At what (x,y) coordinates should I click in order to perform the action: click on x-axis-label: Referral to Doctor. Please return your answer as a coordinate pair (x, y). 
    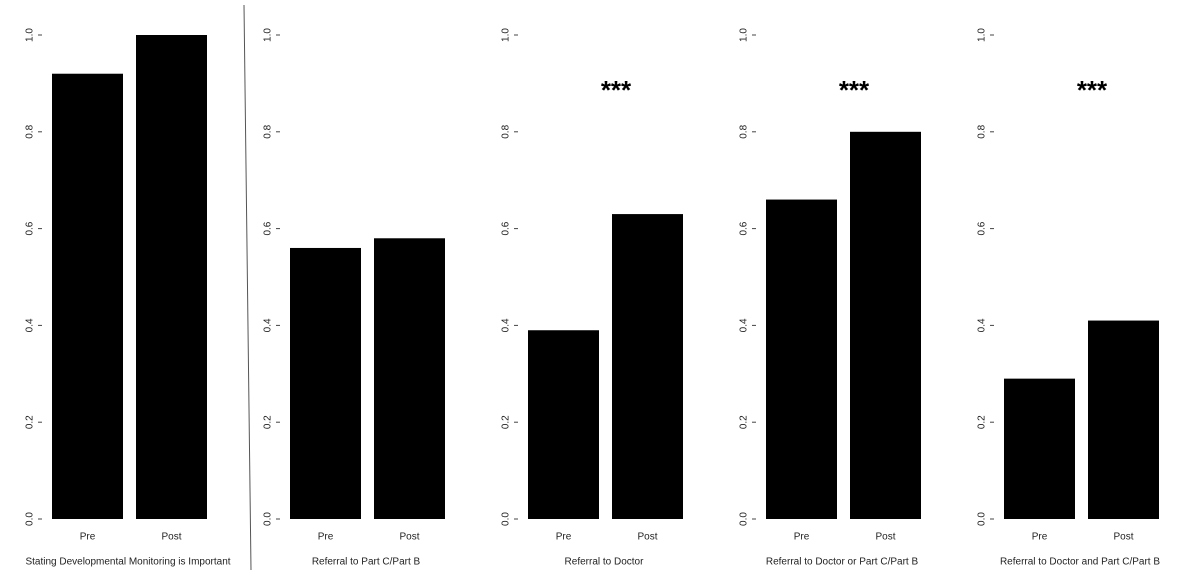
    Looking at the image, I should click on (605, 562).